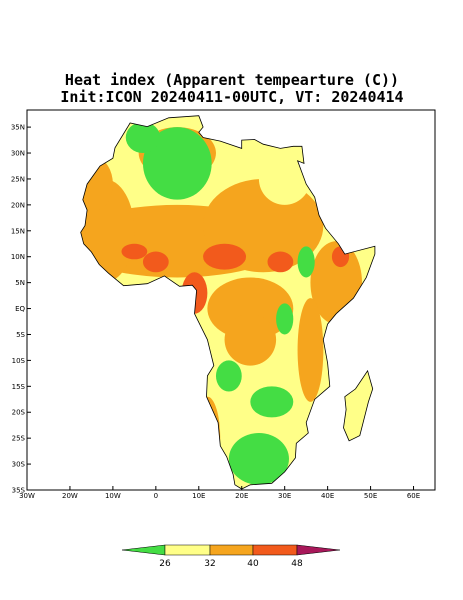  I want to click on y-tick-label: 10S, so click(19, 361).